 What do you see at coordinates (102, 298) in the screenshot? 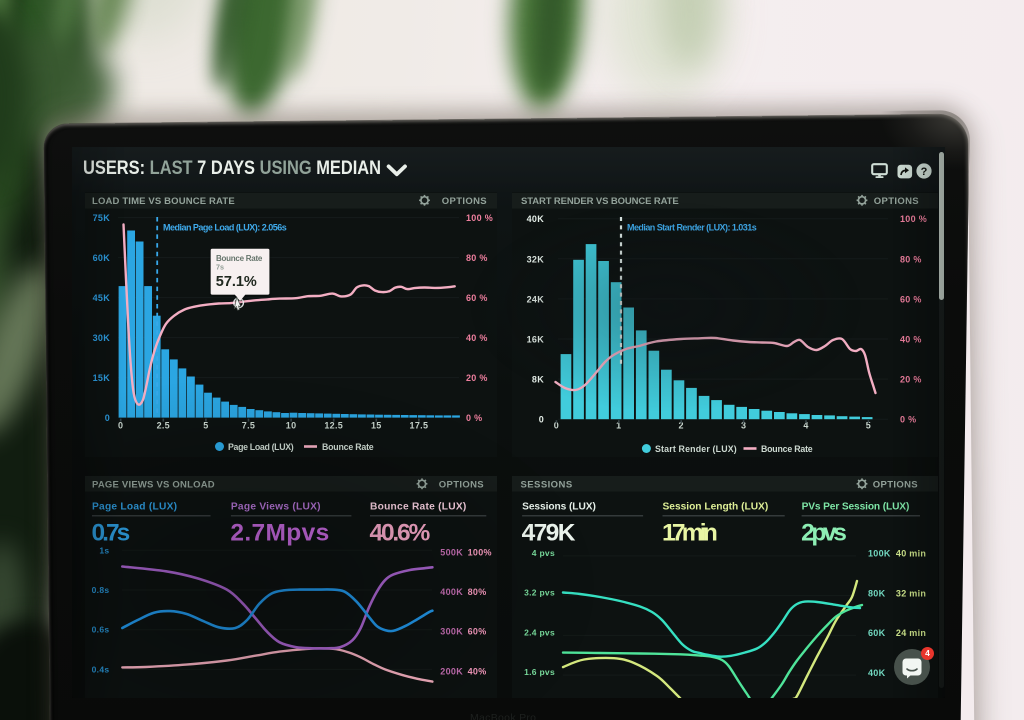
I see `svg-text: 45K` at bounding box center [102, 298].